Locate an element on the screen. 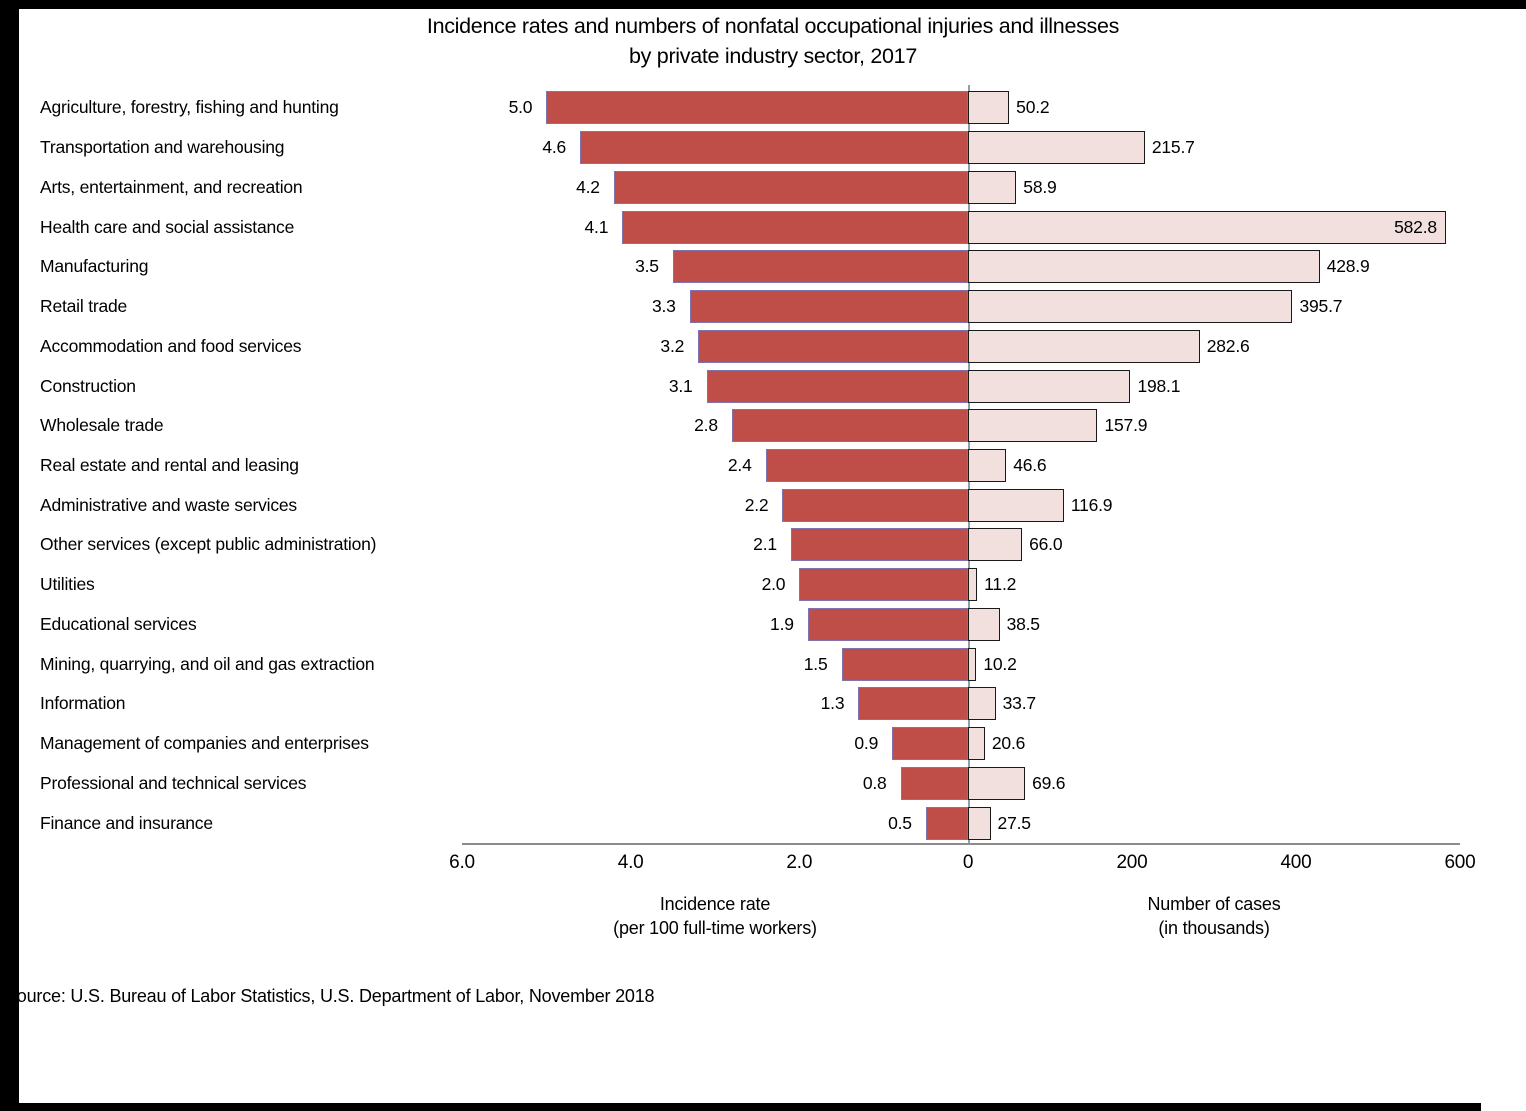 The width and height of the screenshot is (1526, 1111). right-axis-caption-line1: Number of cases is located at coordinates (1214, 904).